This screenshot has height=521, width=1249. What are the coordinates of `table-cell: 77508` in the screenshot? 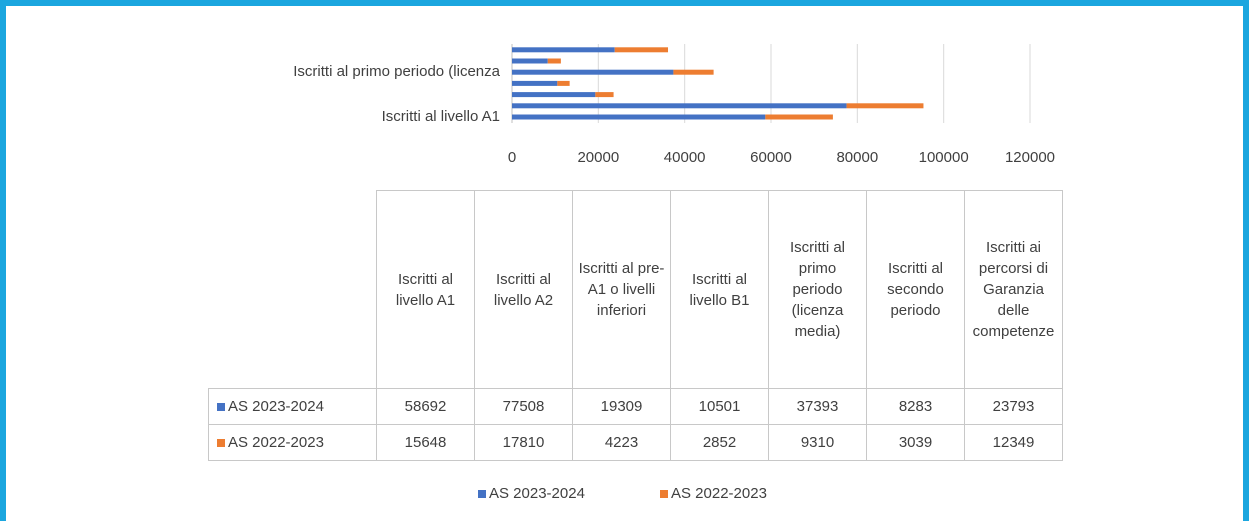 It's located at (523, 406).